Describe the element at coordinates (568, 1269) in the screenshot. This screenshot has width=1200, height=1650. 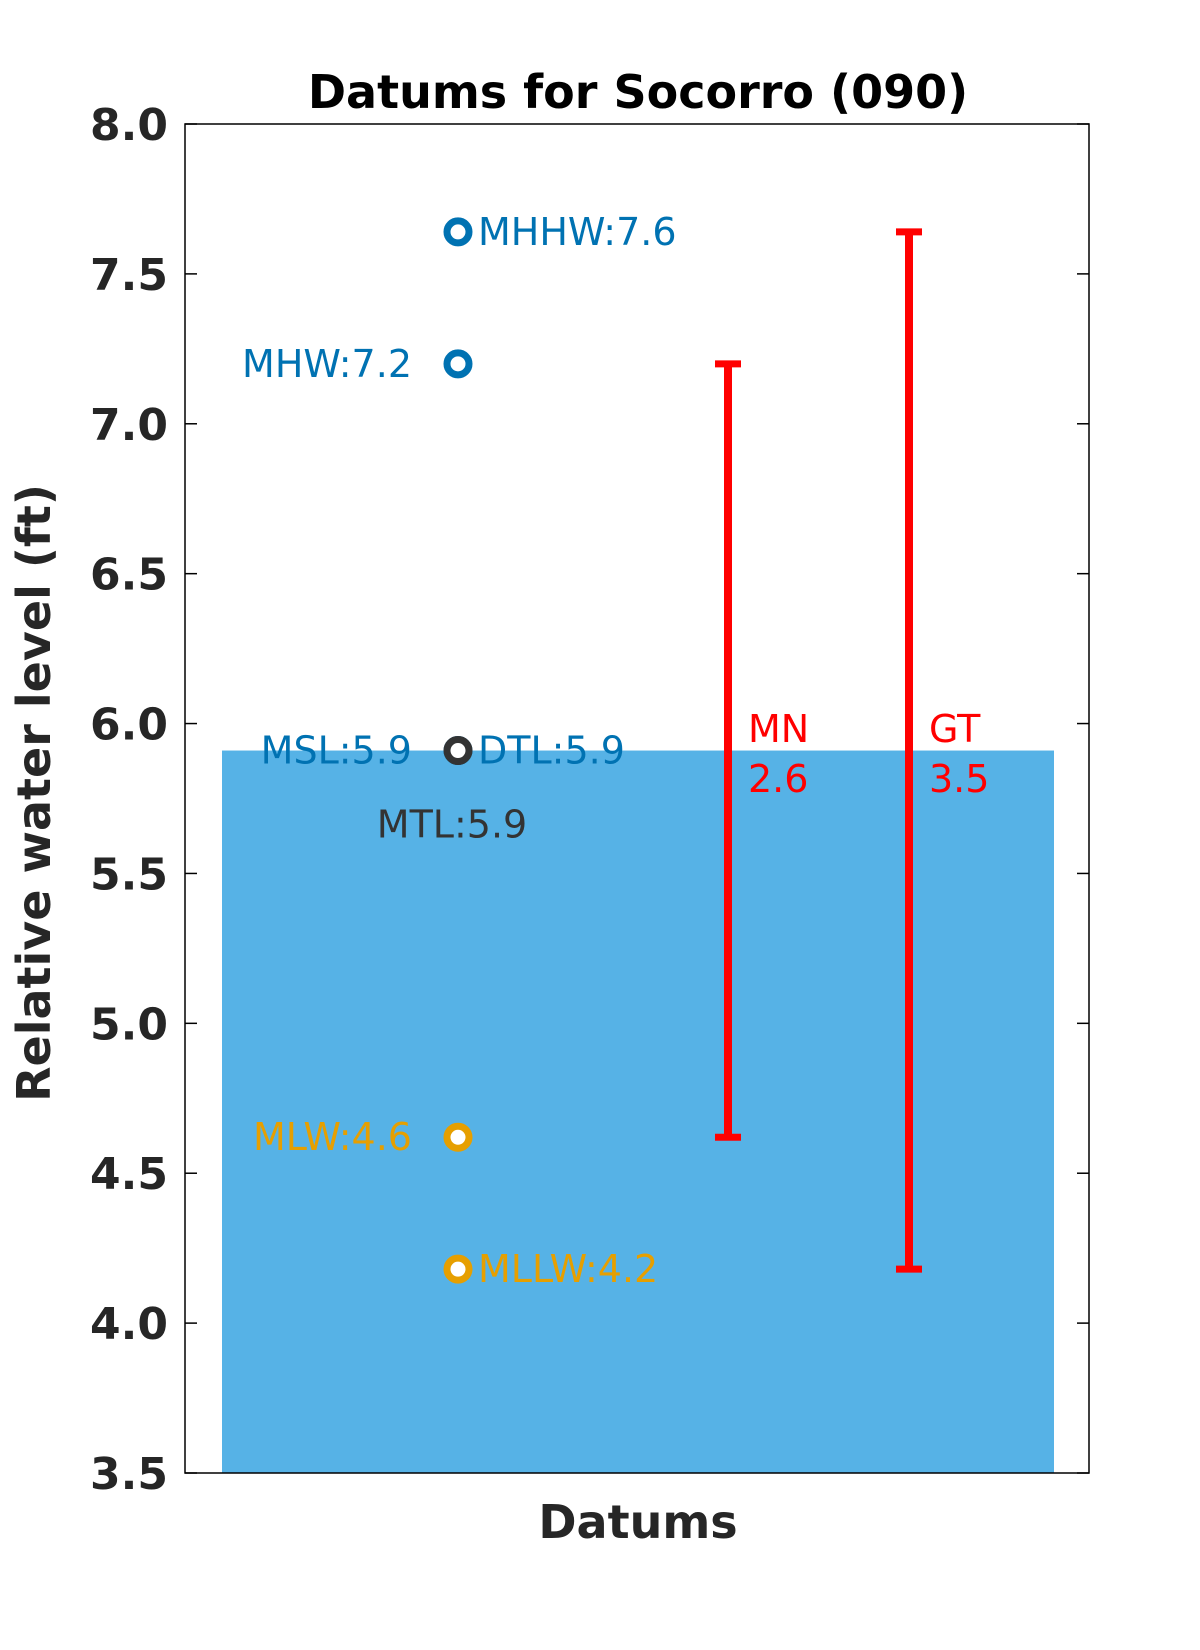
I see `datum-label-mllw: MLLW:4.2` at that location.